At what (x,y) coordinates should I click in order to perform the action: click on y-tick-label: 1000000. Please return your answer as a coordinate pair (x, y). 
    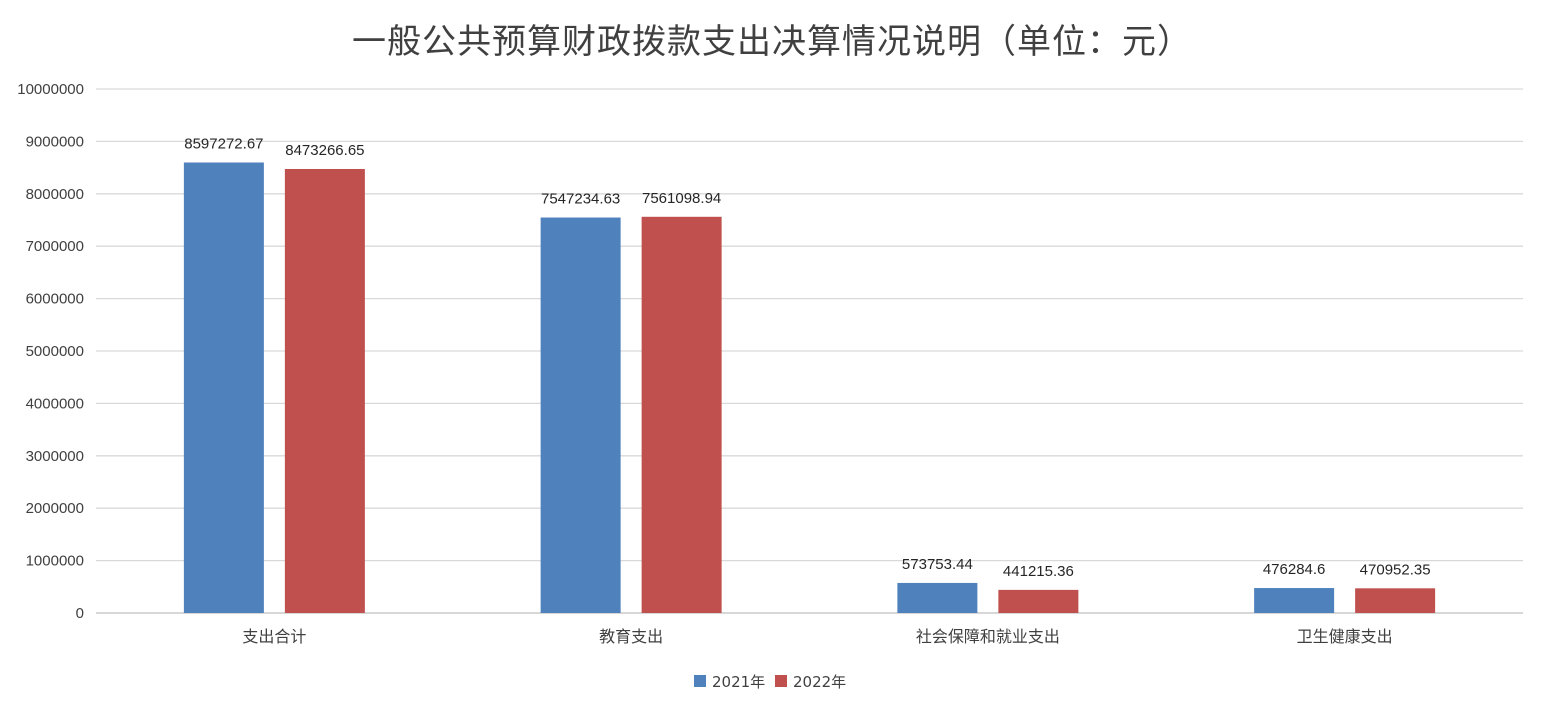
    Looking at the image, I should click on (55, 561).